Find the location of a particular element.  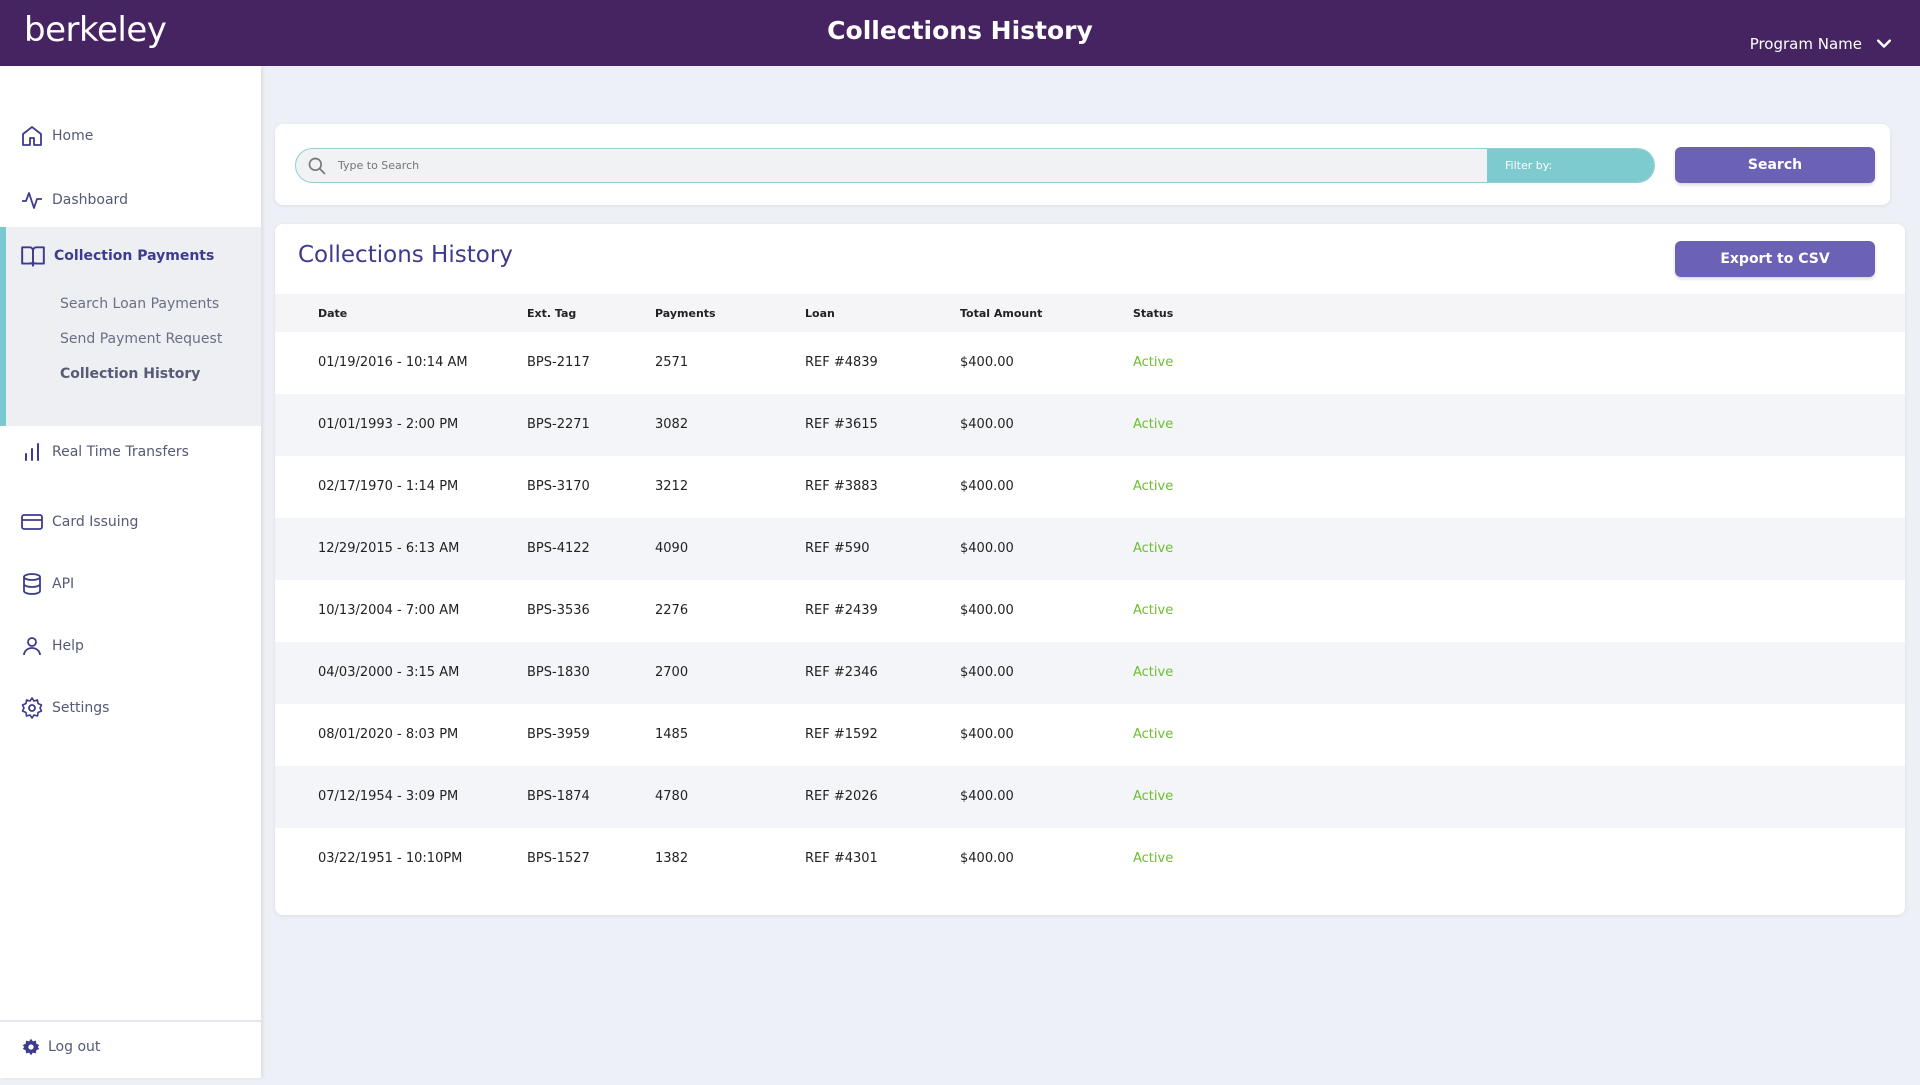

cell-loan: REF #4301 is located at coordinates (841, 858).